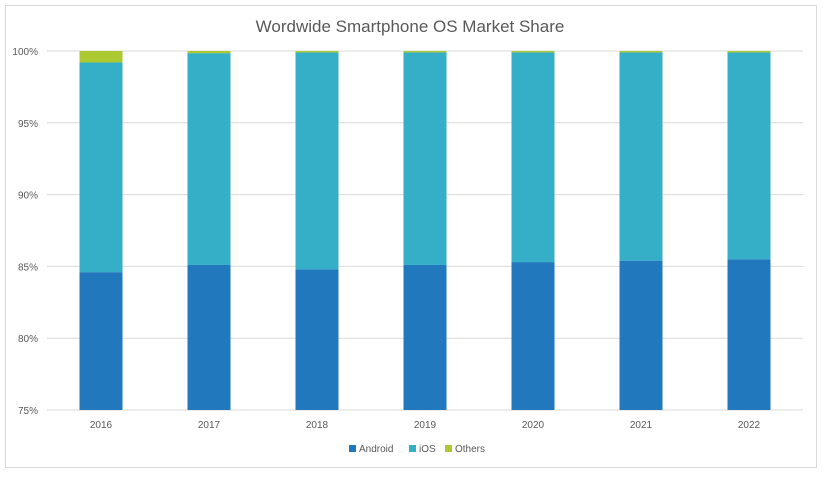 The image size is (824, 478). I want to click on y-tick-label: 85%, so click(28, 267).